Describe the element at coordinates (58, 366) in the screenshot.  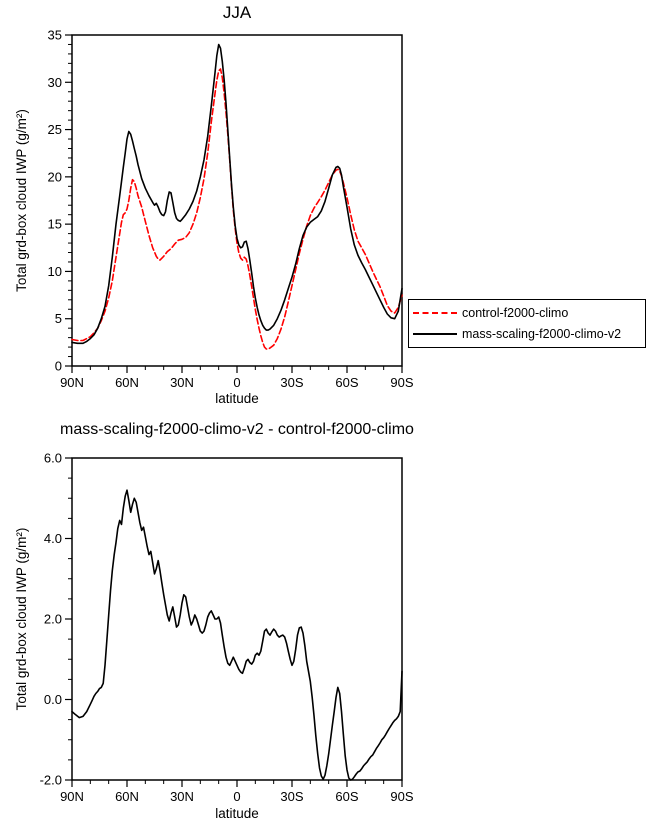
I see `y-tick-label: 0` at that location.